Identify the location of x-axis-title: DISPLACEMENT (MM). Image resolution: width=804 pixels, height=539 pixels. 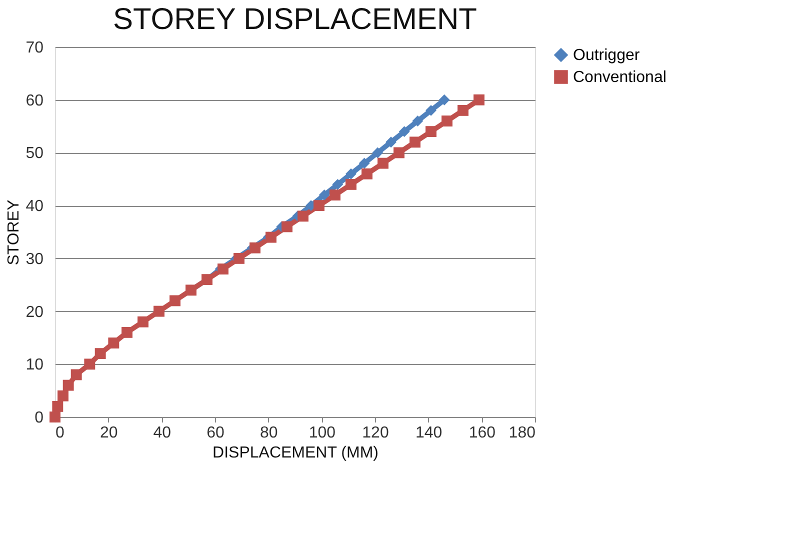
(295, 453).